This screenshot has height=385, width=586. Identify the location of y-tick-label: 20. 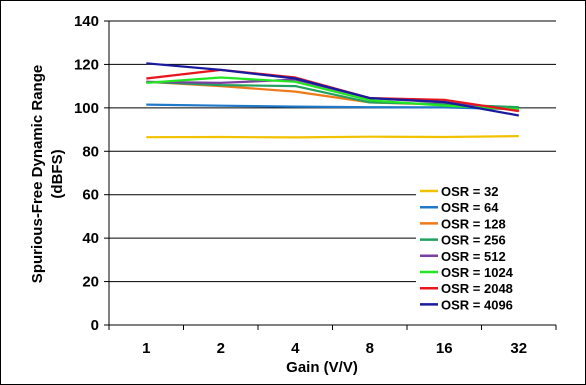
(90, 282).